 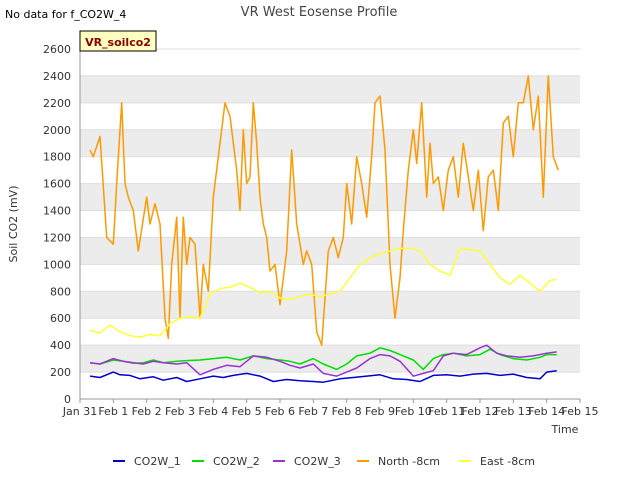 I want to click on y-tick-label: 200, so click(x=60, y=372).